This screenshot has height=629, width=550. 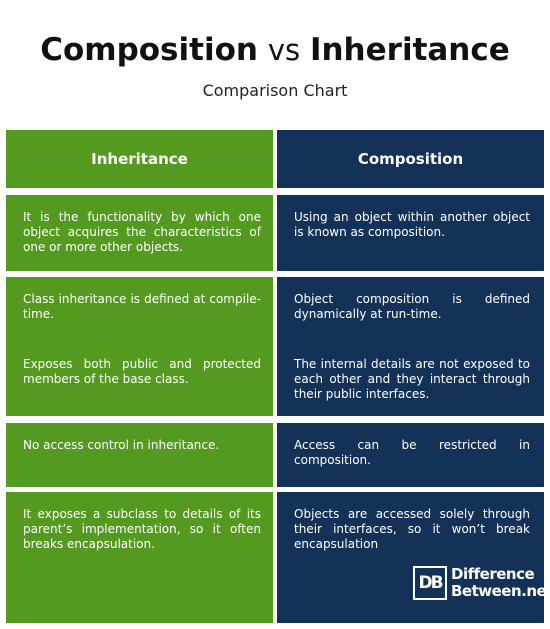 What do you see at coordinates (430, 583) in the screenshot?
I see `db-logo-icon: DB` at bounding box center [430, 583].